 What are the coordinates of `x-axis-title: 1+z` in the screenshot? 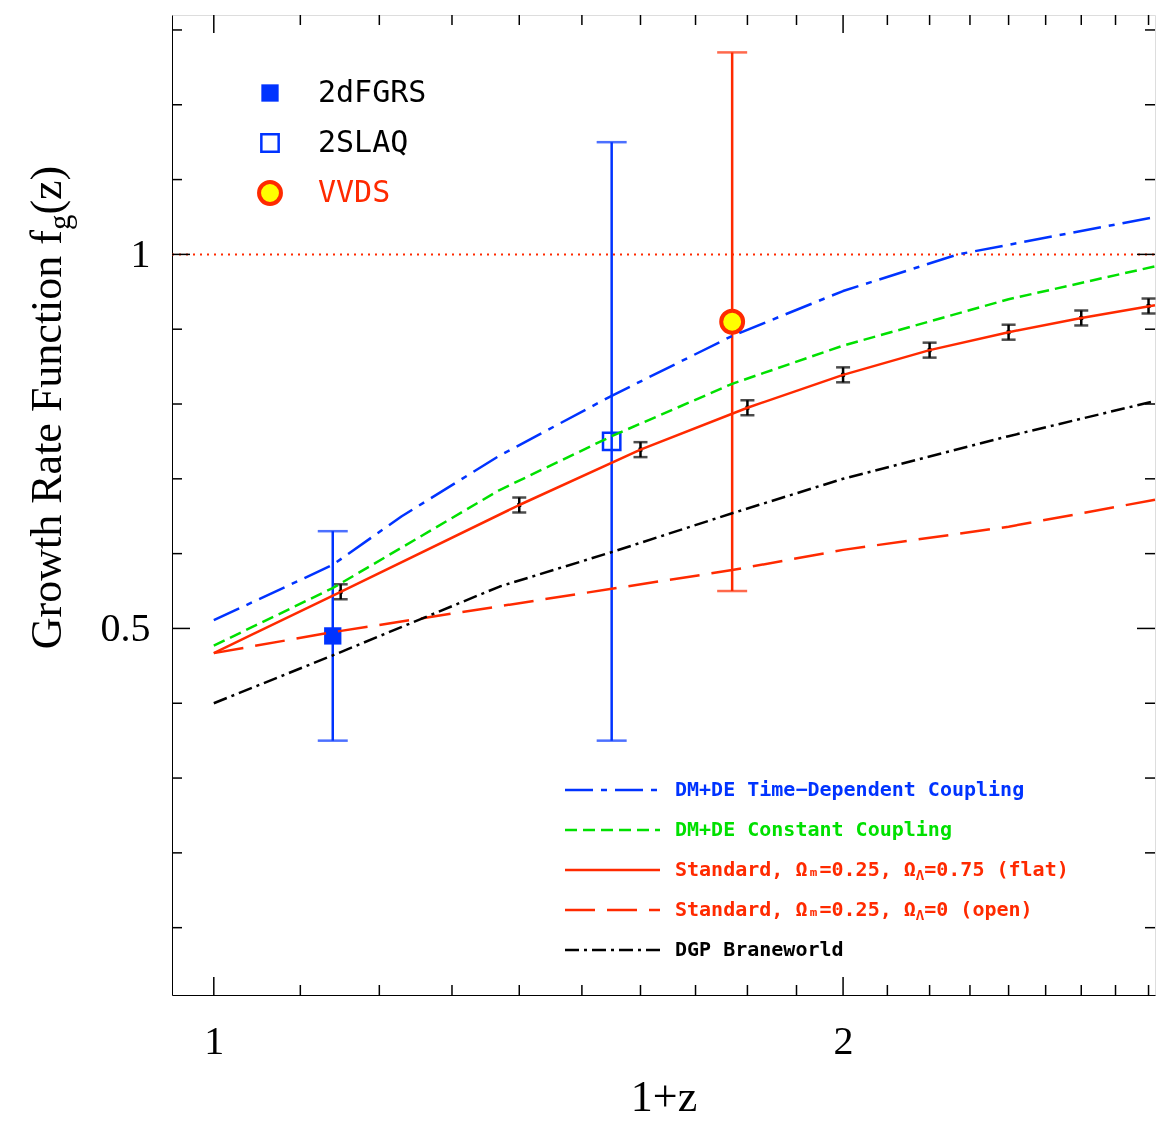 It's located at (664, 1096).